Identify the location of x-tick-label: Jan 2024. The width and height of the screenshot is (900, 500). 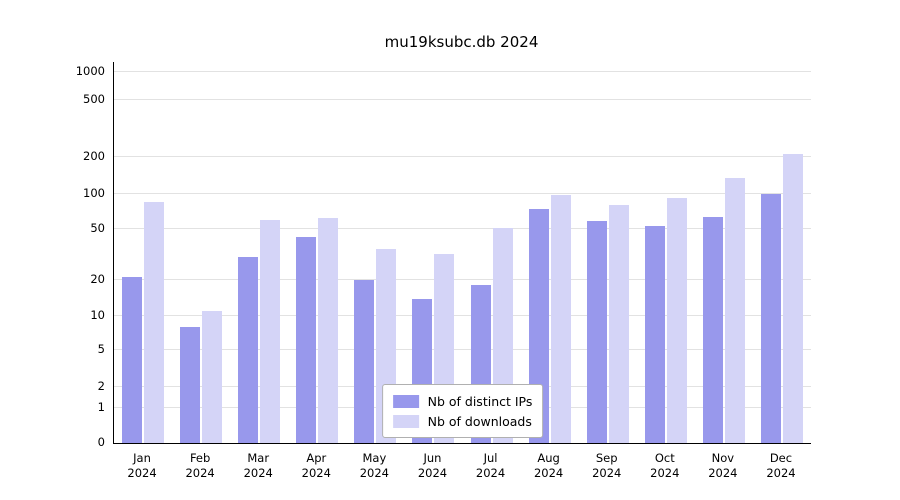
(142, 466).